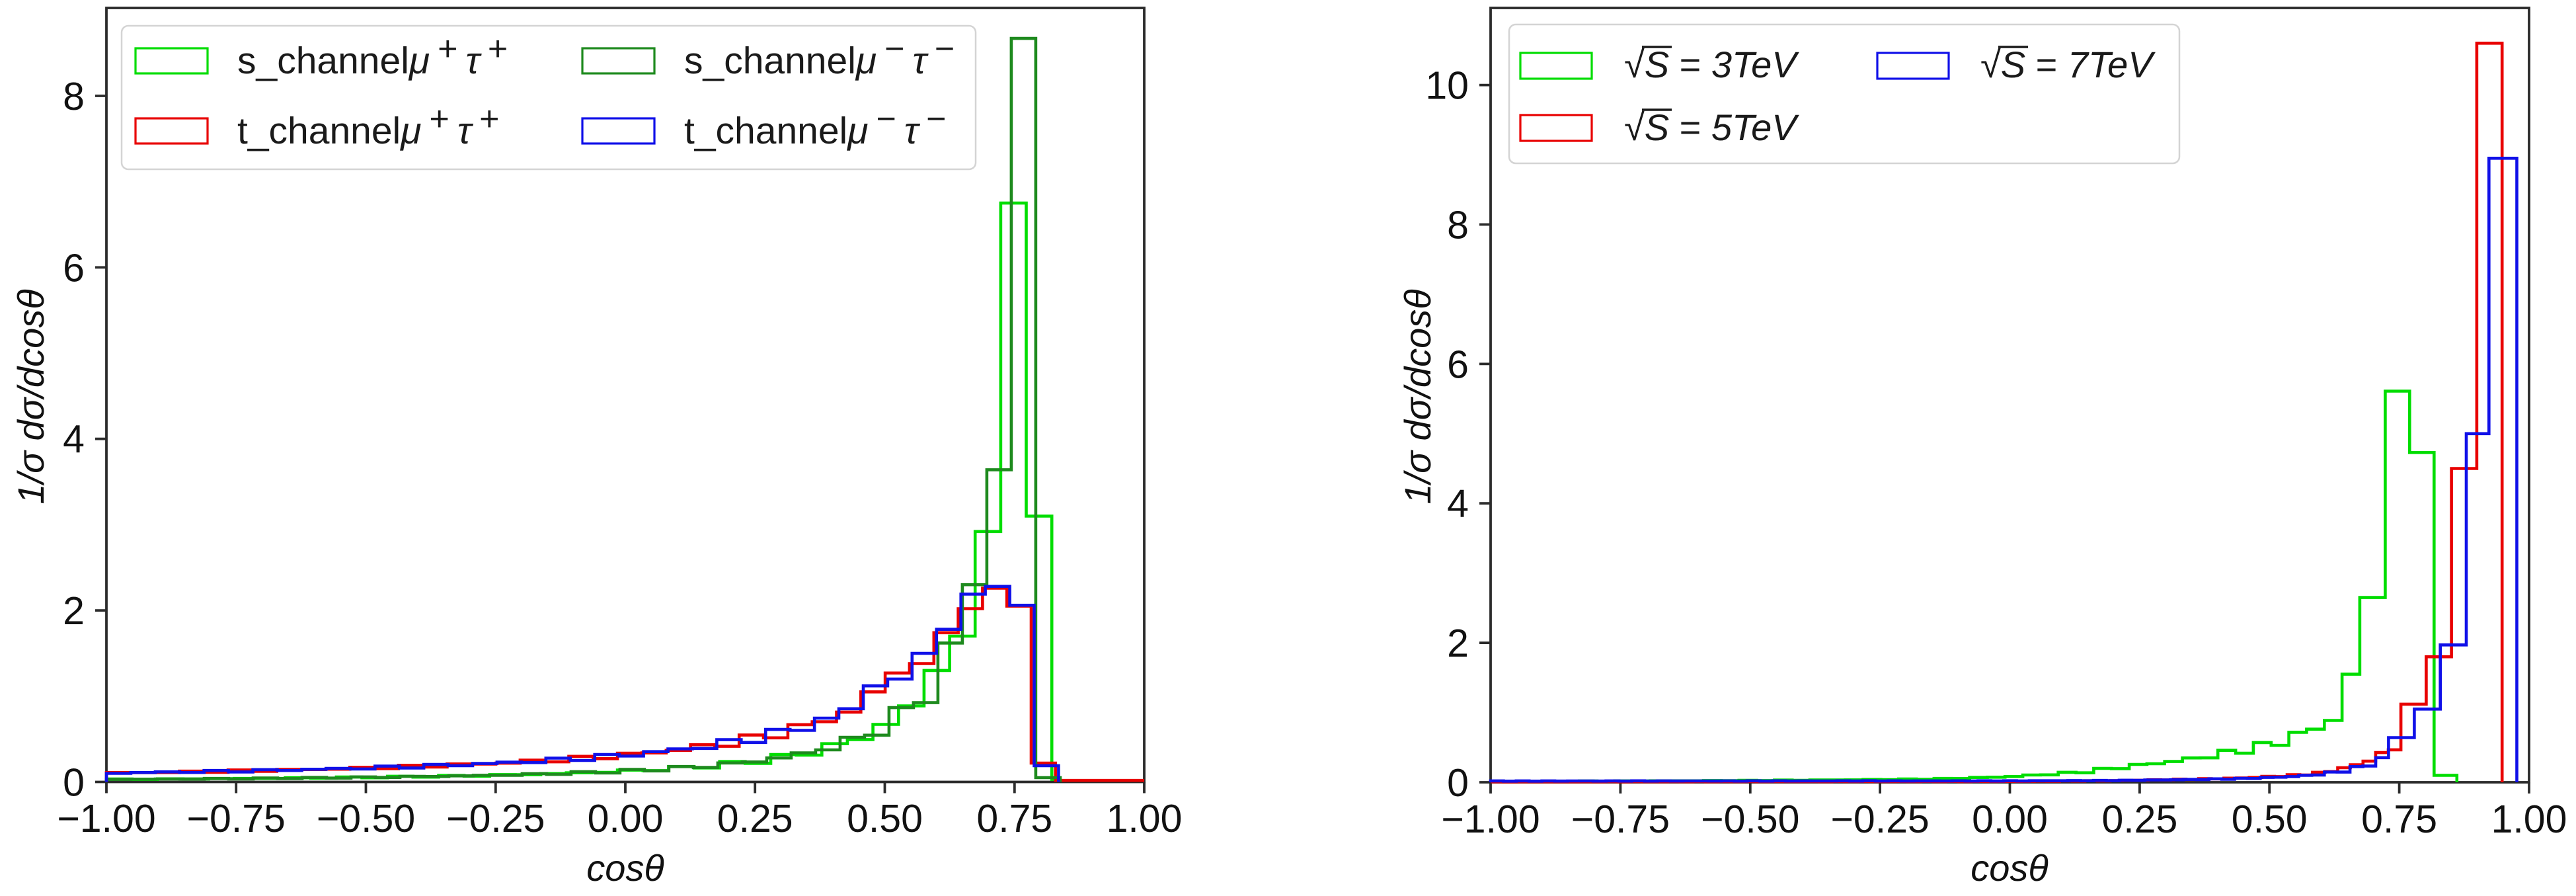 The image size is (2576, 896). Describe the element at coordinates (1711, 127) in the screenshot. I see `svg-text: √S = 5TeV` at that location.